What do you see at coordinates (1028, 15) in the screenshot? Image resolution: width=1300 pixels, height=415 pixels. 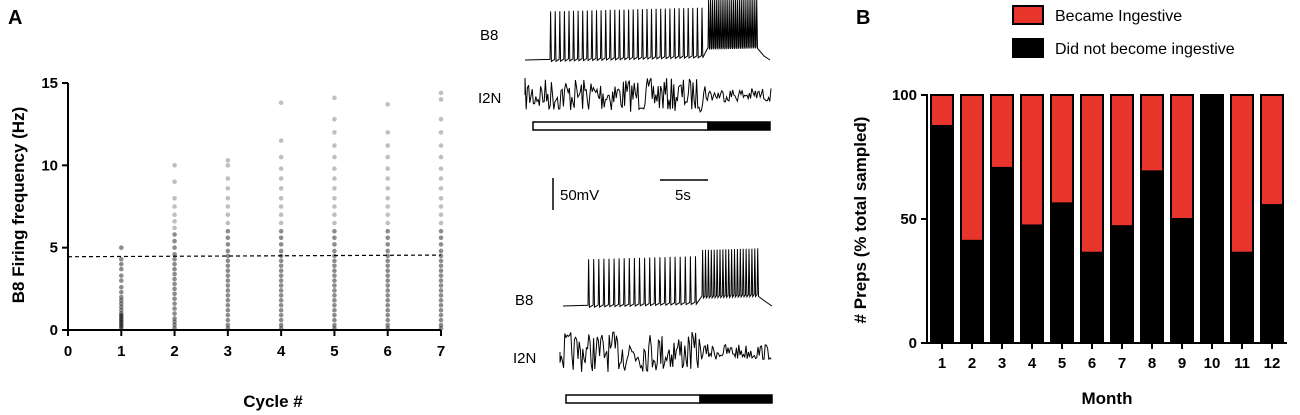 I see `legend-swatch-became` at bounding box center [1028, 15].